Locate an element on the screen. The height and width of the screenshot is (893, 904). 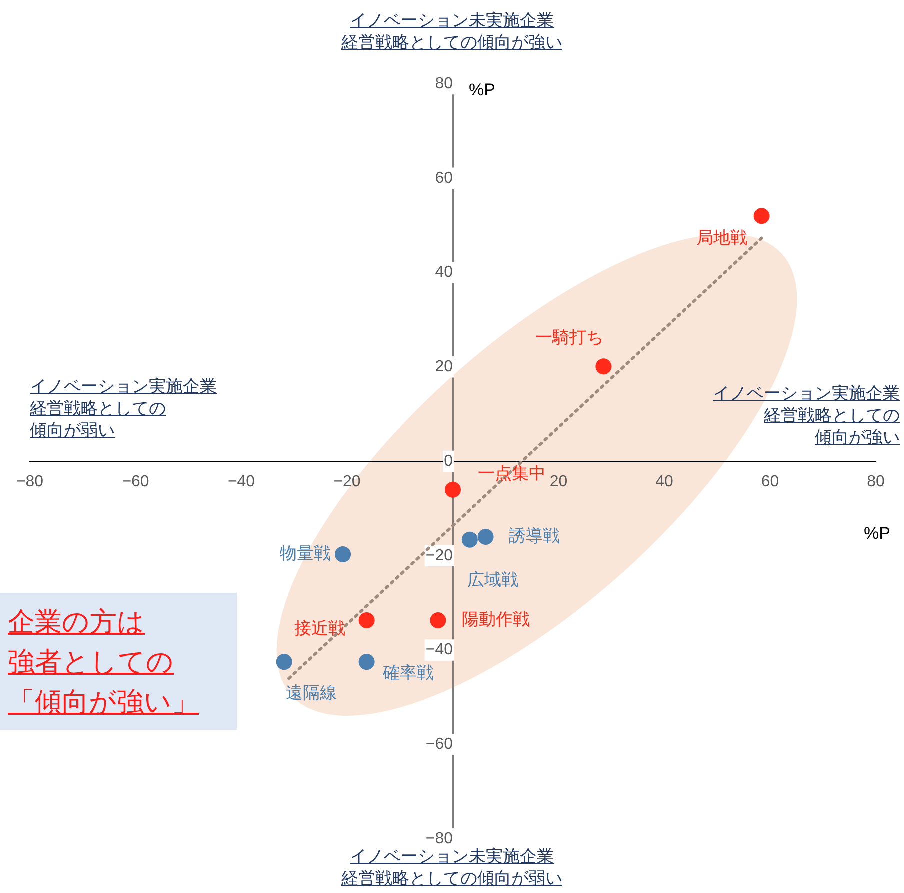
annotation: 一点集中 is located at coordinates (512, 474).